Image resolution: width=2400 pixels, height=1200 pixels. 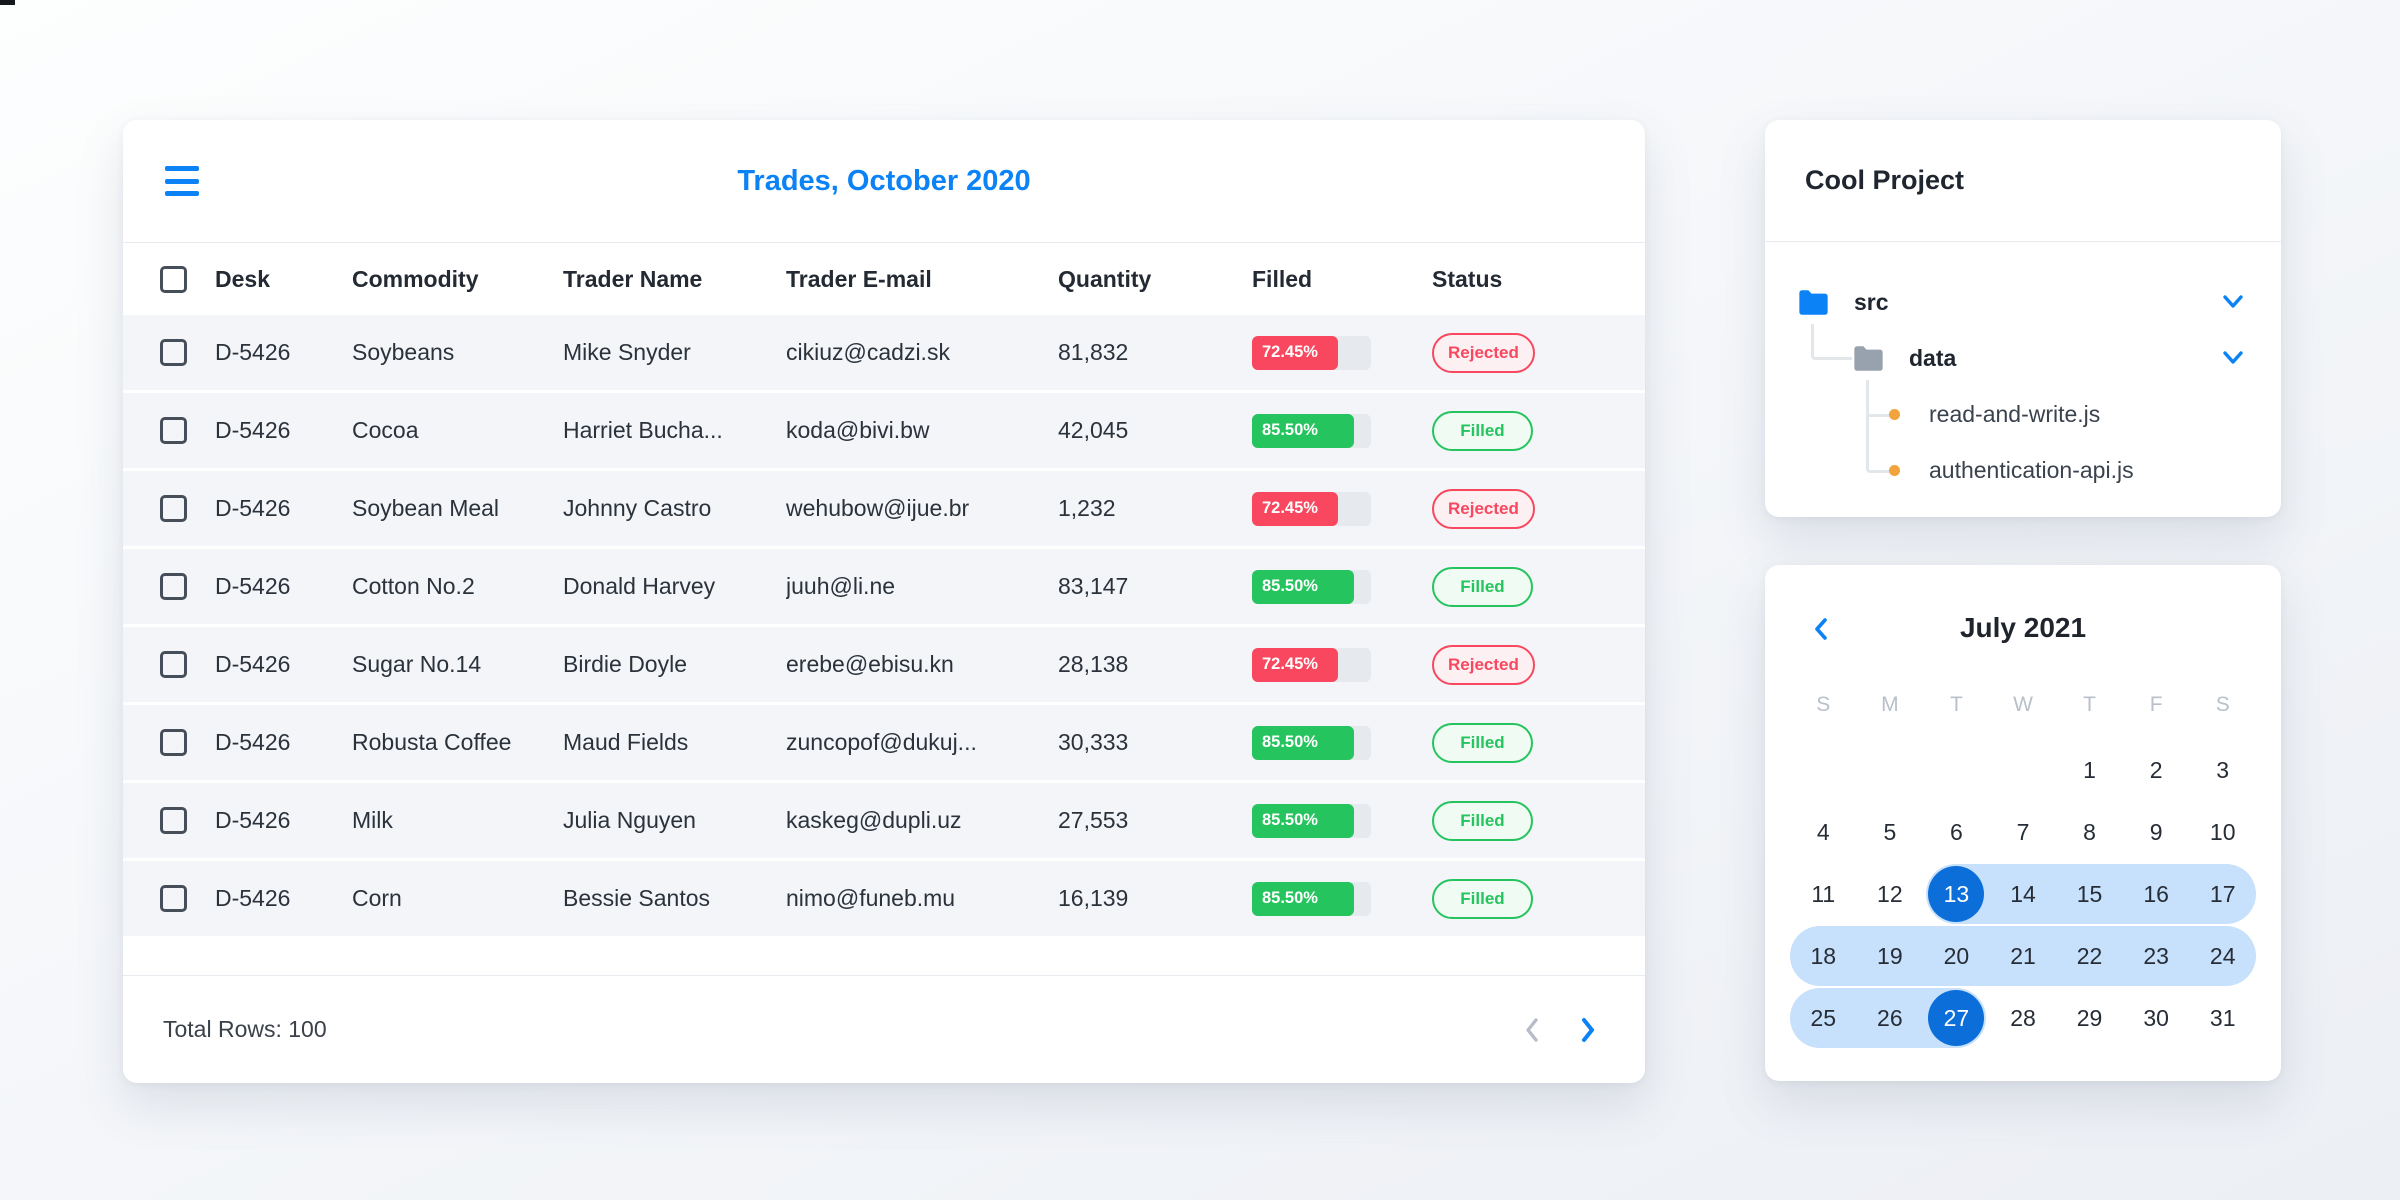 I want to click on calendar-day: 11, so click(x=1823, y=893).